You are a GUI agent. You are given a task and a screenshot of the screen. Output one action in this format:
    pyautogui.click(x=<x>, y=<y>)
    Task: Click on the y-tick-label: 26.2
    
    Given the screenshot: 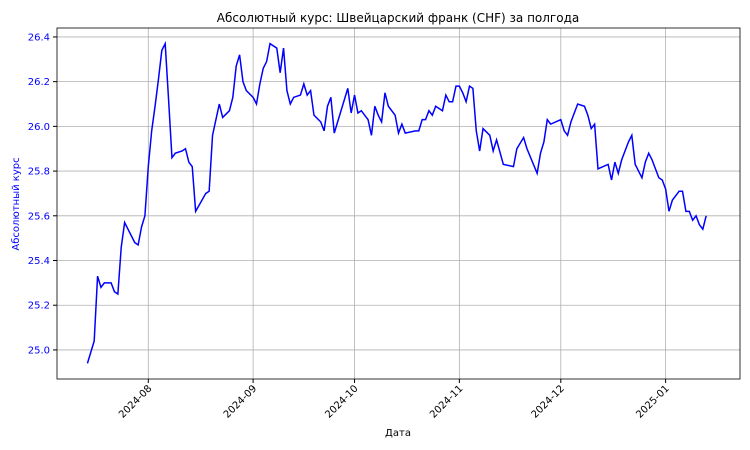 What is the action you would take?
    pyautogui.click(x=39, y=82)
    